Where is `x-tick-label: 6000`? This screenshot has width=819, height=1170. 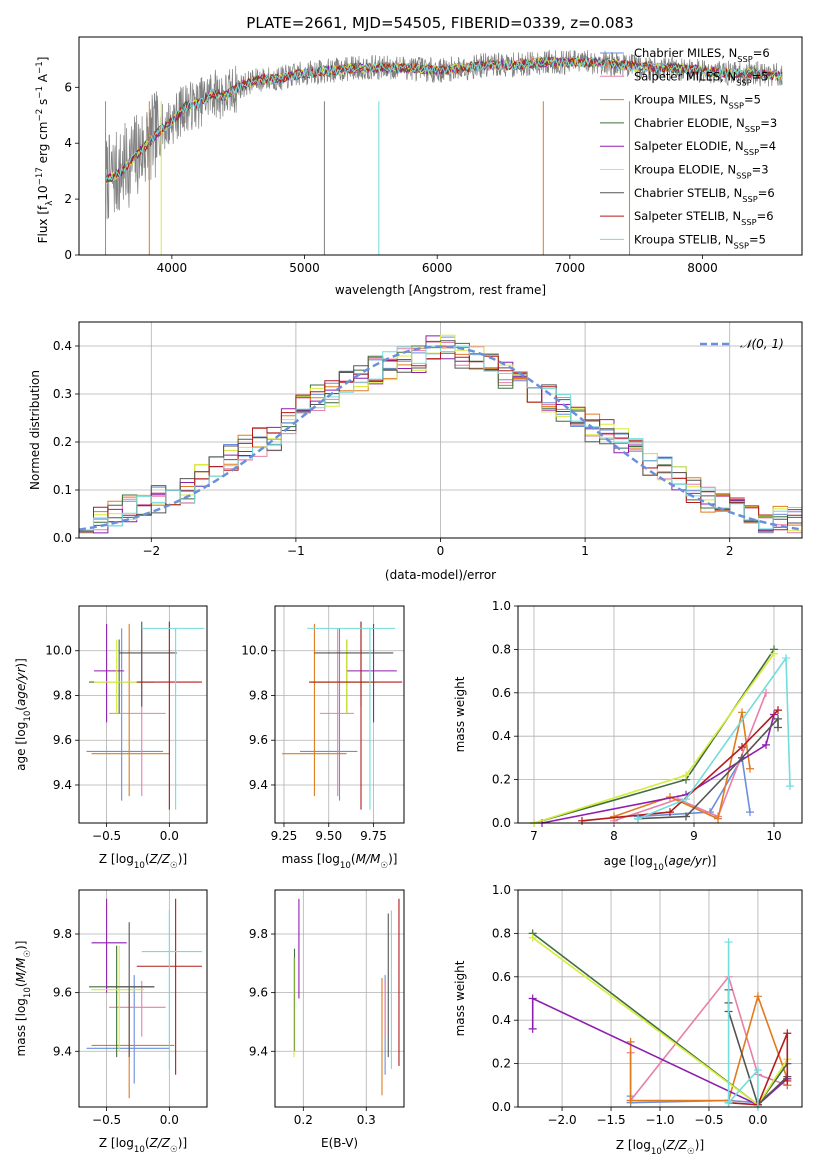 x-tick-label: 6000 is located at coordinates (437, 268).